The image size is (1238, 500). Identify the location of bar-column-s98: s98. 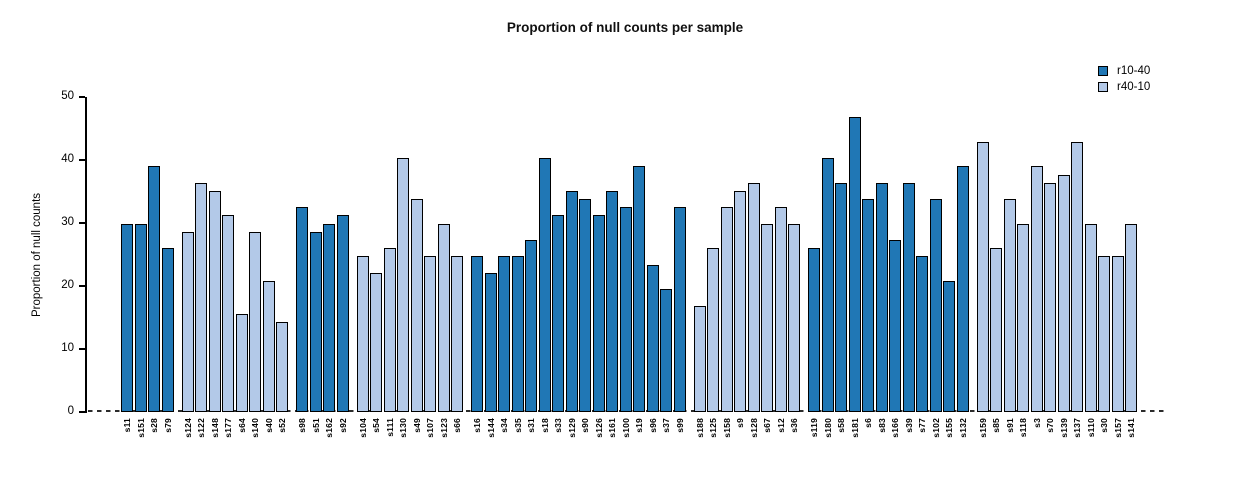
(302, 265).